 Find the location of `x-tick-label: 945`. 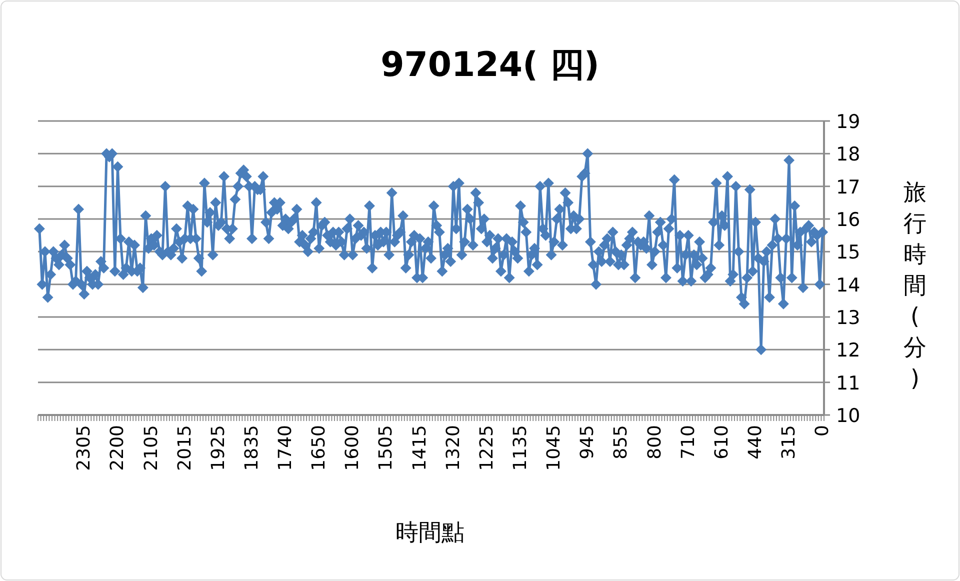

x-tick-label: 945 is located at coordinates (587, 442).